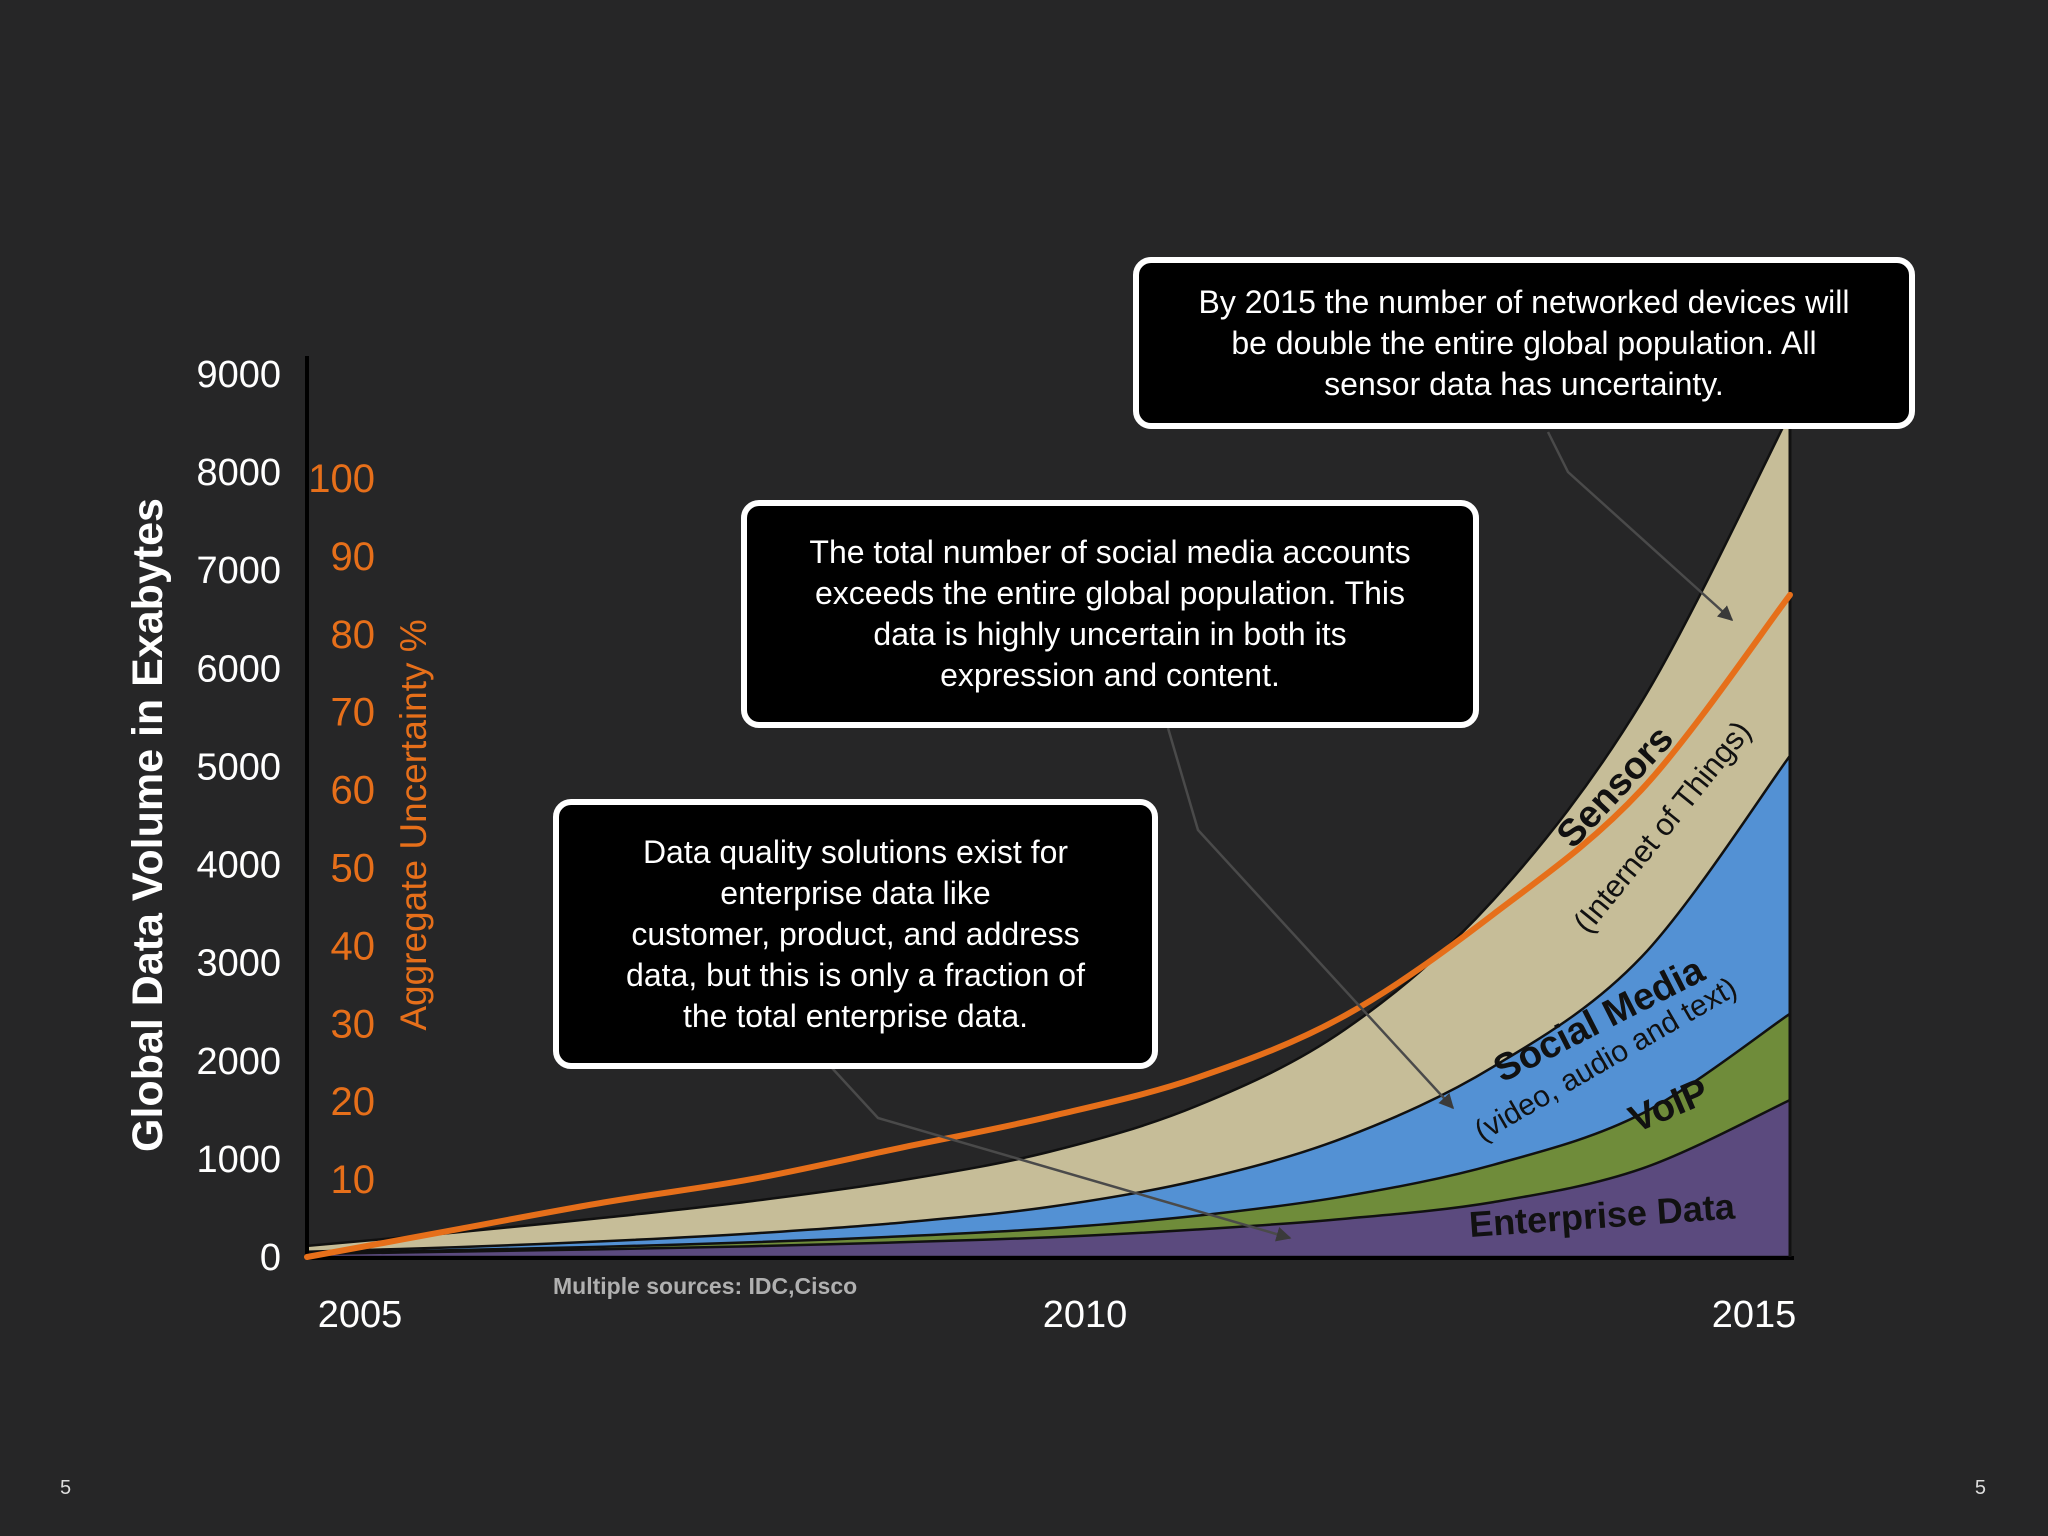  I want to click on y-tick-label: 9000, so click(238, 375).